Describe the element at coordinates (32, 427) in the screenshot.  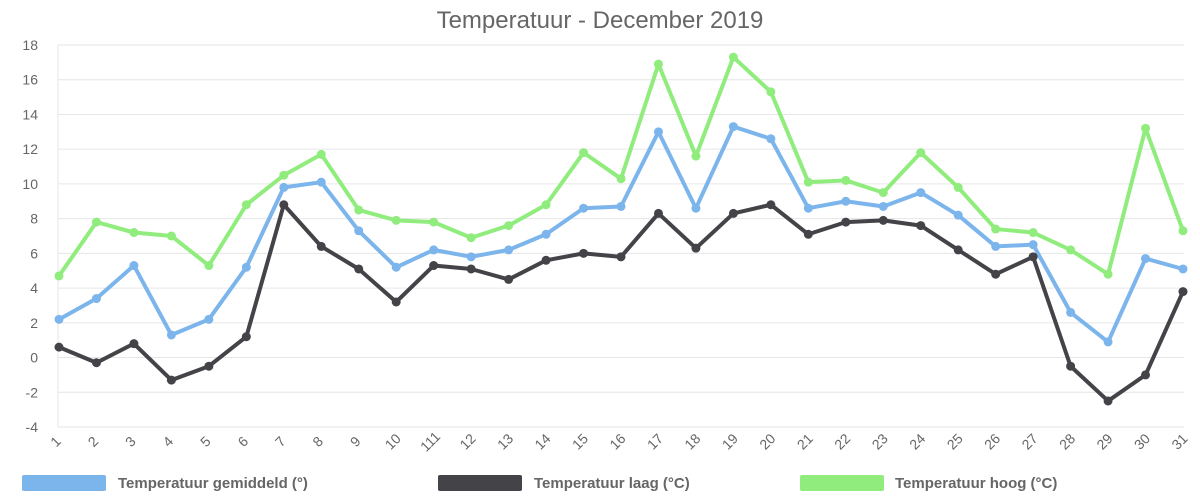
I see `y-tick-label: -4` at that location.